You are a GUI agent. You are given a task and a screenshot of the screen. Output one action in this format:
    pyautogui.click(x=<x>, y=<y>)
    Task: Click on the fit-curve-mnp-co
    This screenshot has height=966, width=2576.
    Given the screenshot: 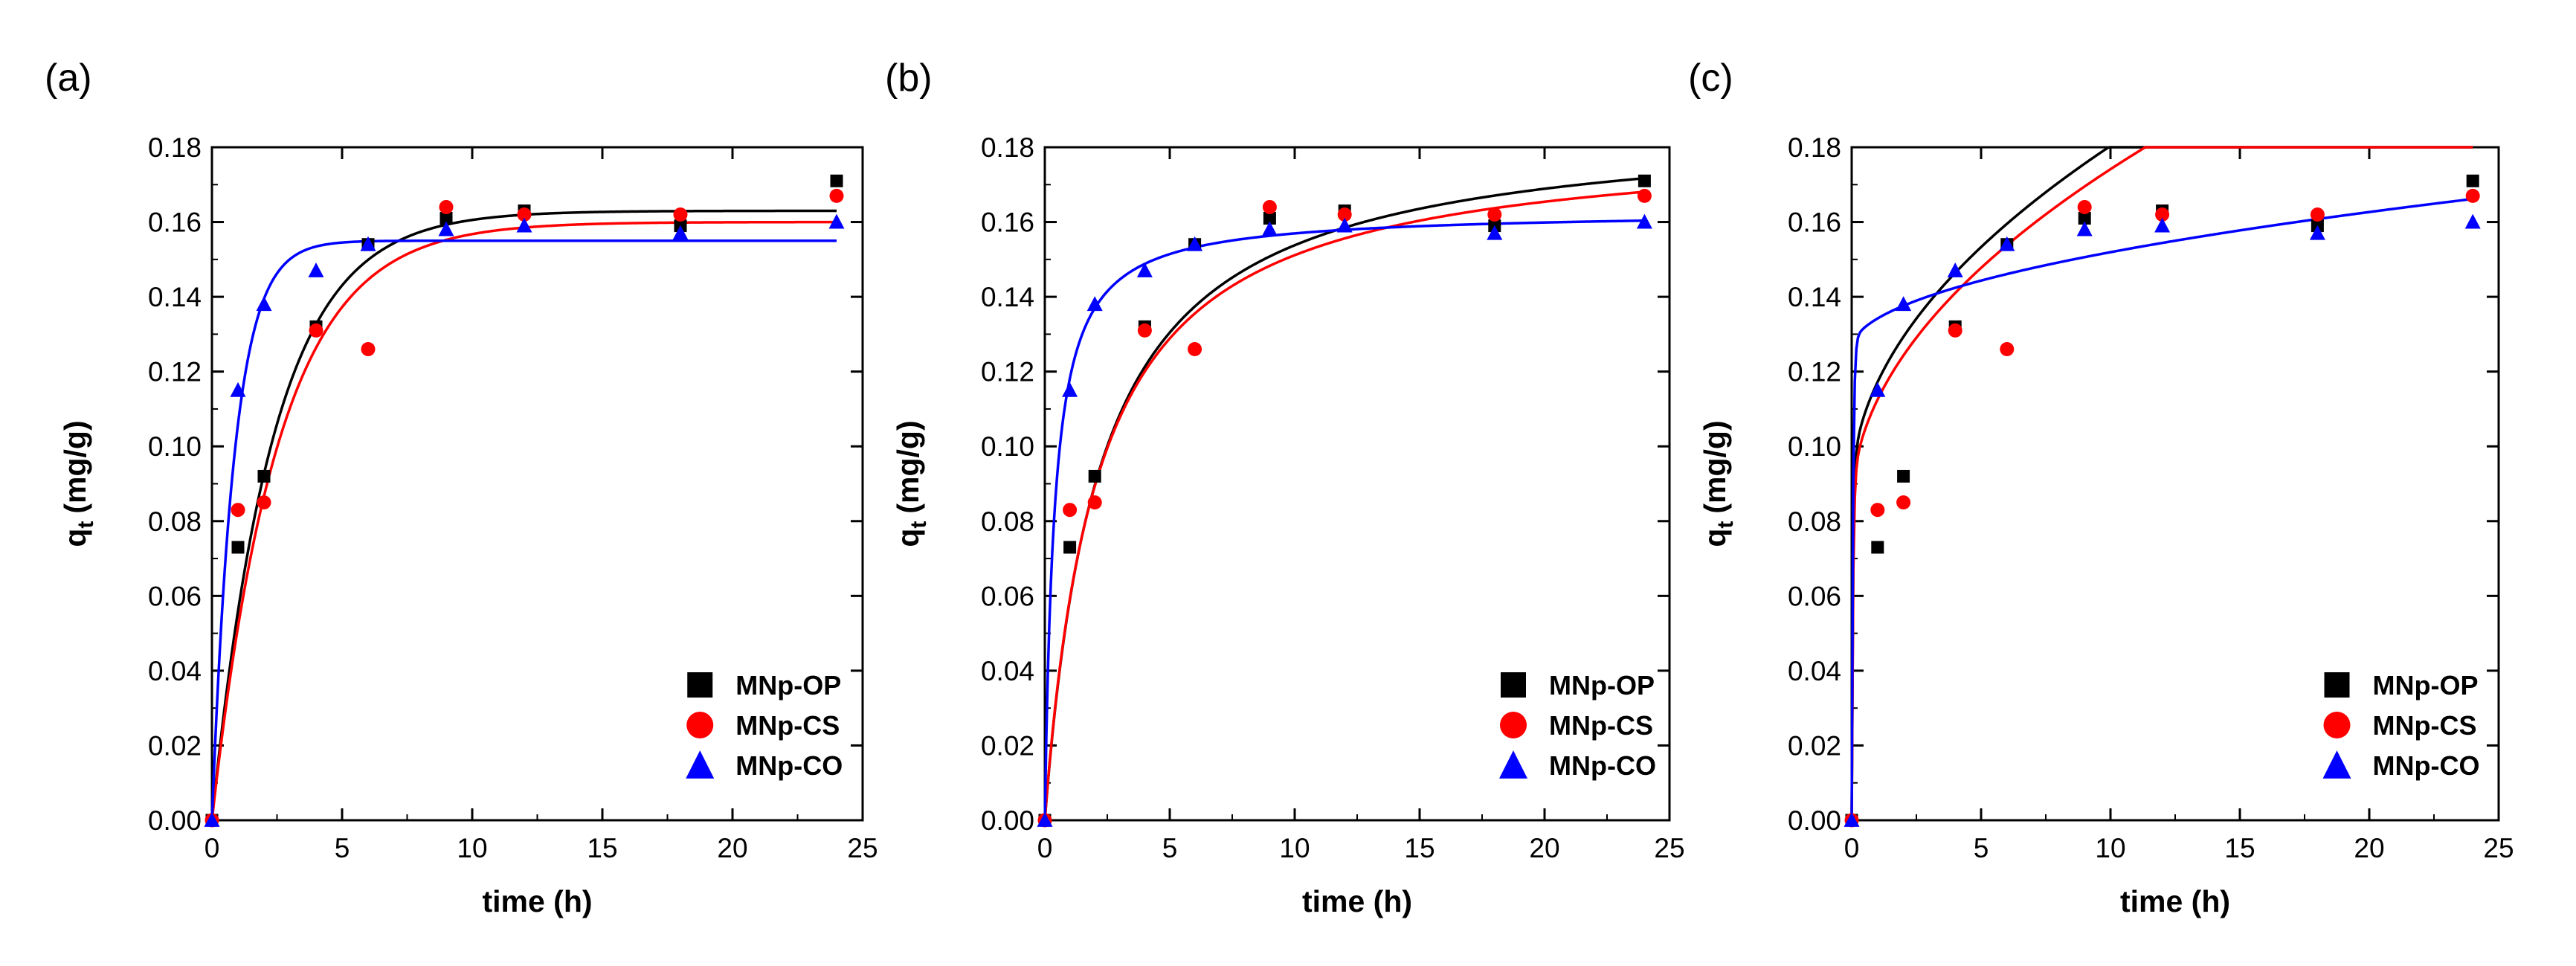 What is the action you would take?
    pyautogui.click(x=523, y=530)
    